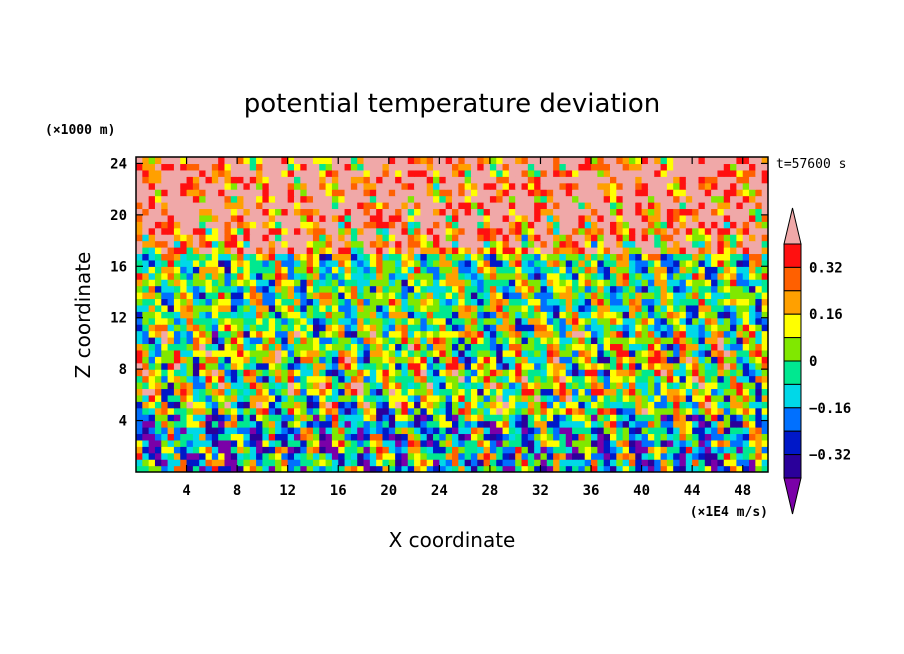 This screenshot has height=654, width=904. I want to click on x-tick-label: 32, so click(540, 491).